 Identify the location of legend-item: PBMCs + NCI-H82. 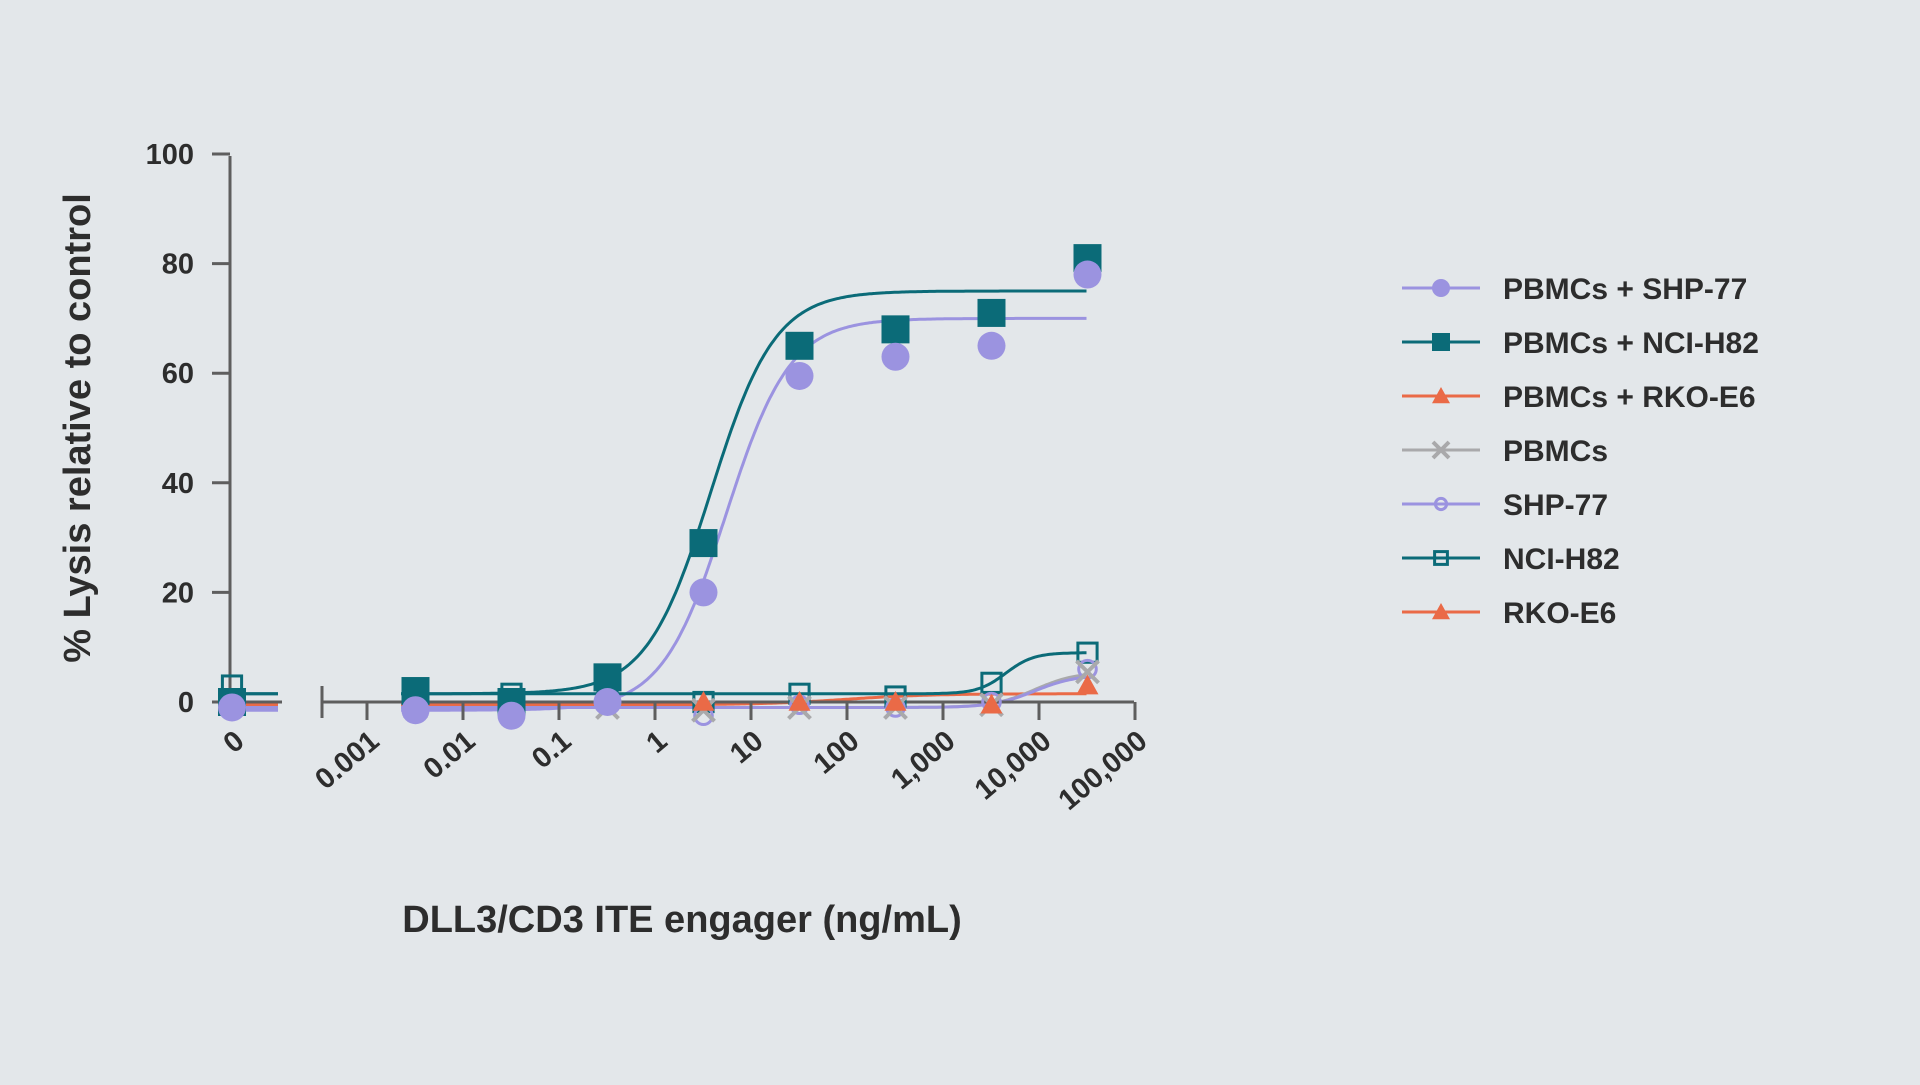
(1580, 343).